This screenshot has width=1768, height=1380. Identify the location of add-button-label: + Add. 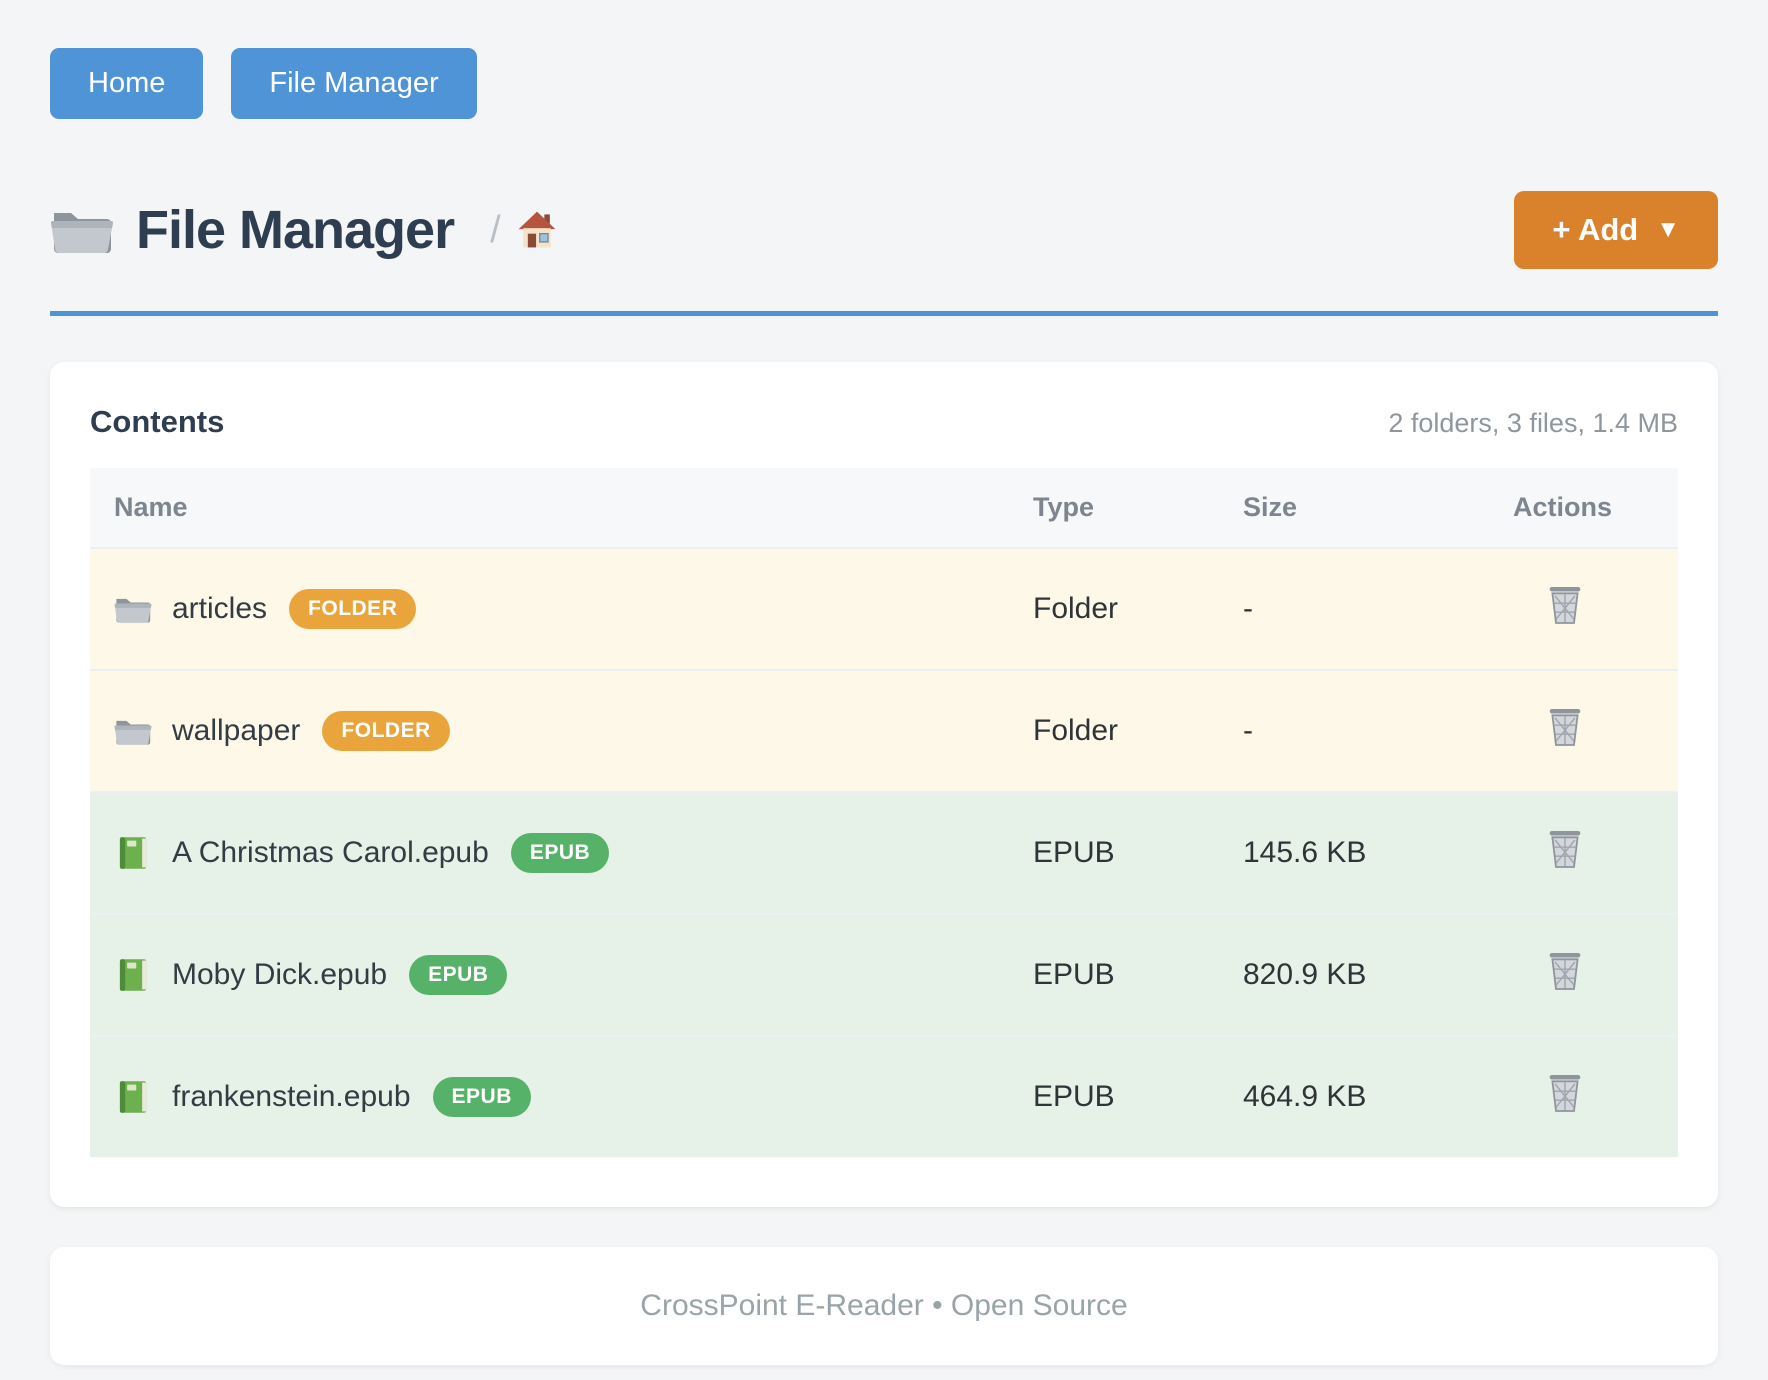
(1595, 229).